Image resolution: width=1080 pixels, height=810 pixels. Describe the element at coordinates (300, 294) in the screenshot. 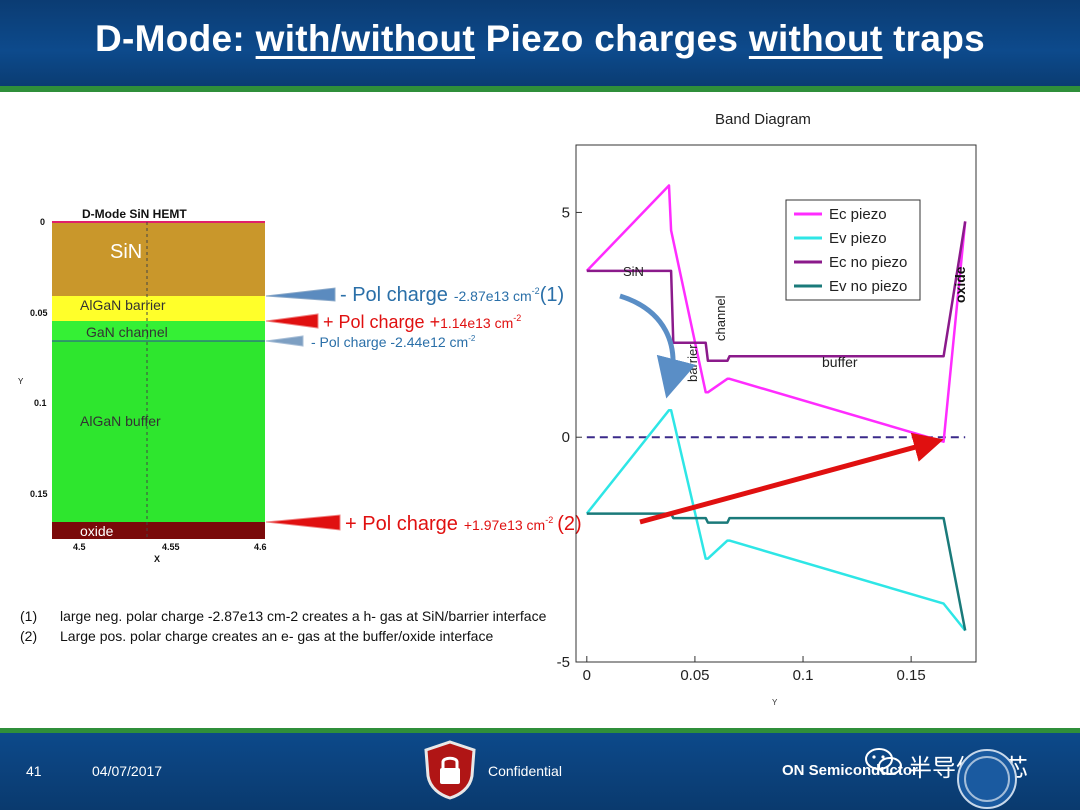

I see `pointer-pol1` at that location.